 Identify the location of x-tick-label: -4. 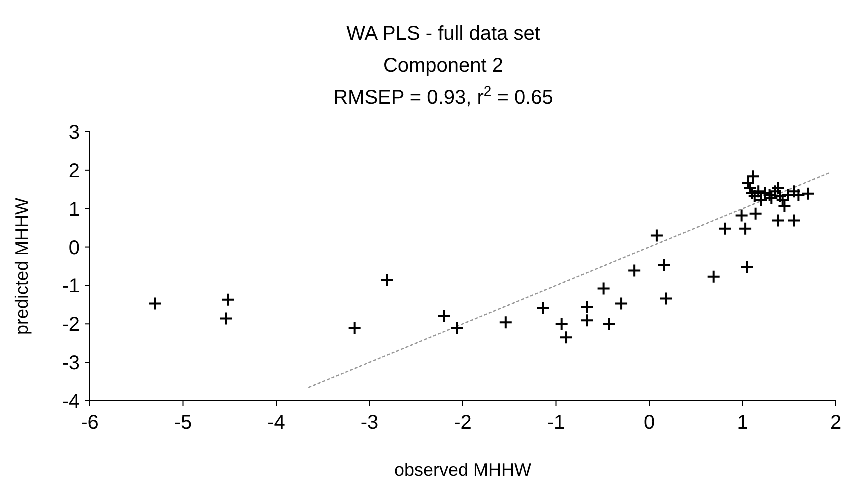
(277, 423).